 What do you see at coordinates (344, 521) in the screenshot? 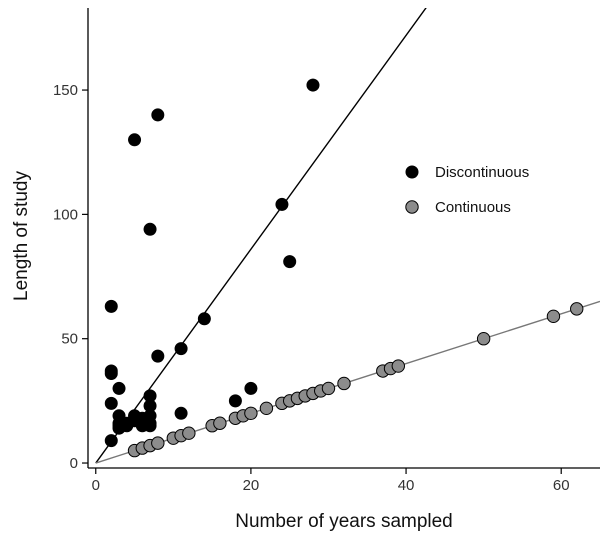
I see `x-axis-title: Number of years sampled` at bounding box center [344, 521].